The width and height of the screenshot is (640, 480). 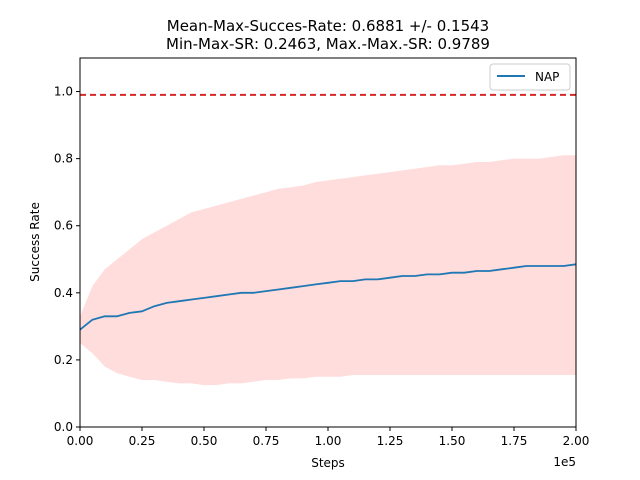 What do you see at coordinates (328, 26) in the screenshot?
I see `chart-title-line-1: Mean-Max-Succes-Rate: 0.6881 +/- 0.1543` at bounding box center [328, 26].